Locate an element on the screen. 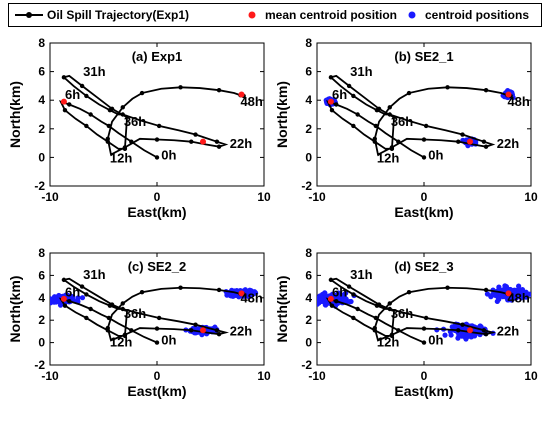 This screenshot has height=441, width=550. legend-mean: mean centroid position is located at coordinates (321, 15).